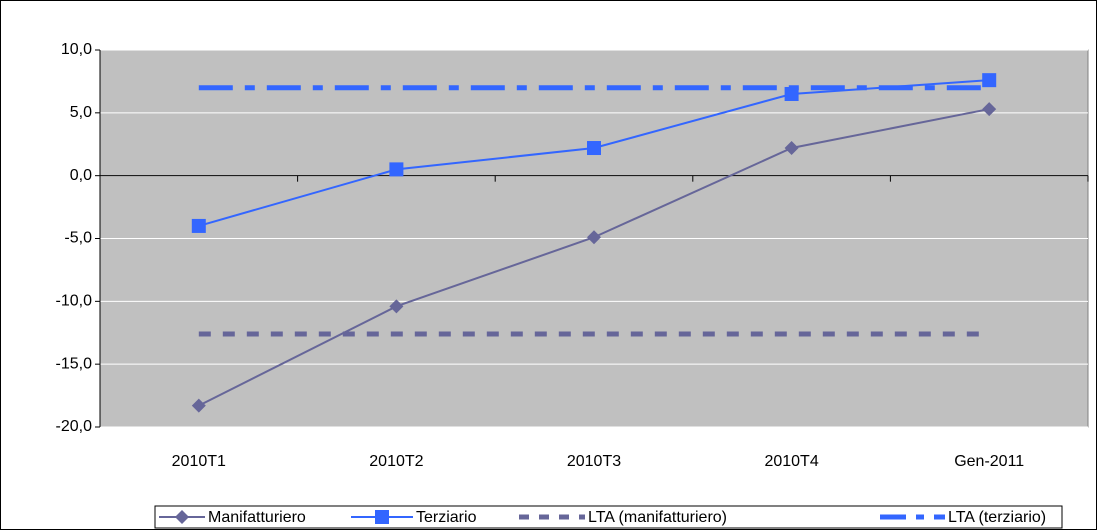 The width and height of the screenshot is (1097, 530). Describe the element at coordinates (997, 517) in the screenshot. I see `legend-label: LTA (terziario)` at that location.